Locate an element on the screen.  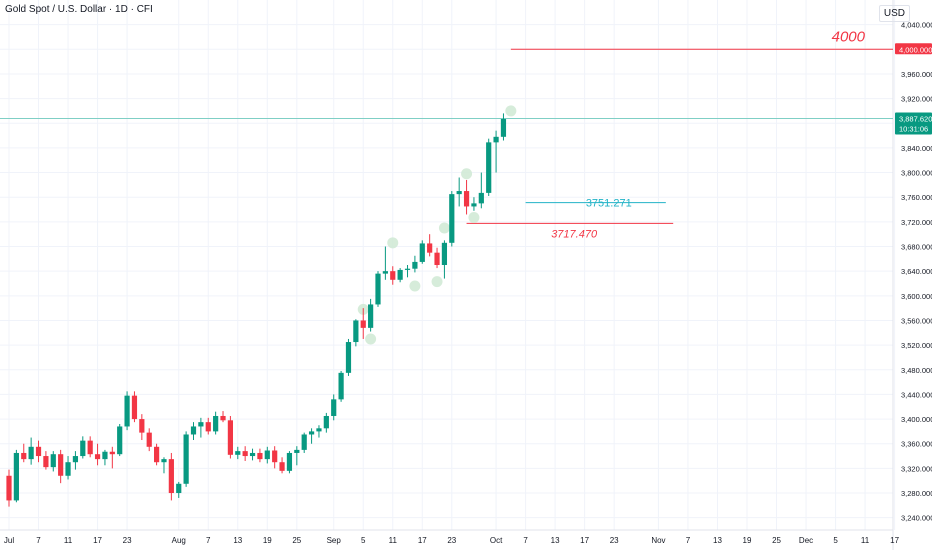
price-axis-badge-value: 3,887.620 is located at coordinates (915, 119).